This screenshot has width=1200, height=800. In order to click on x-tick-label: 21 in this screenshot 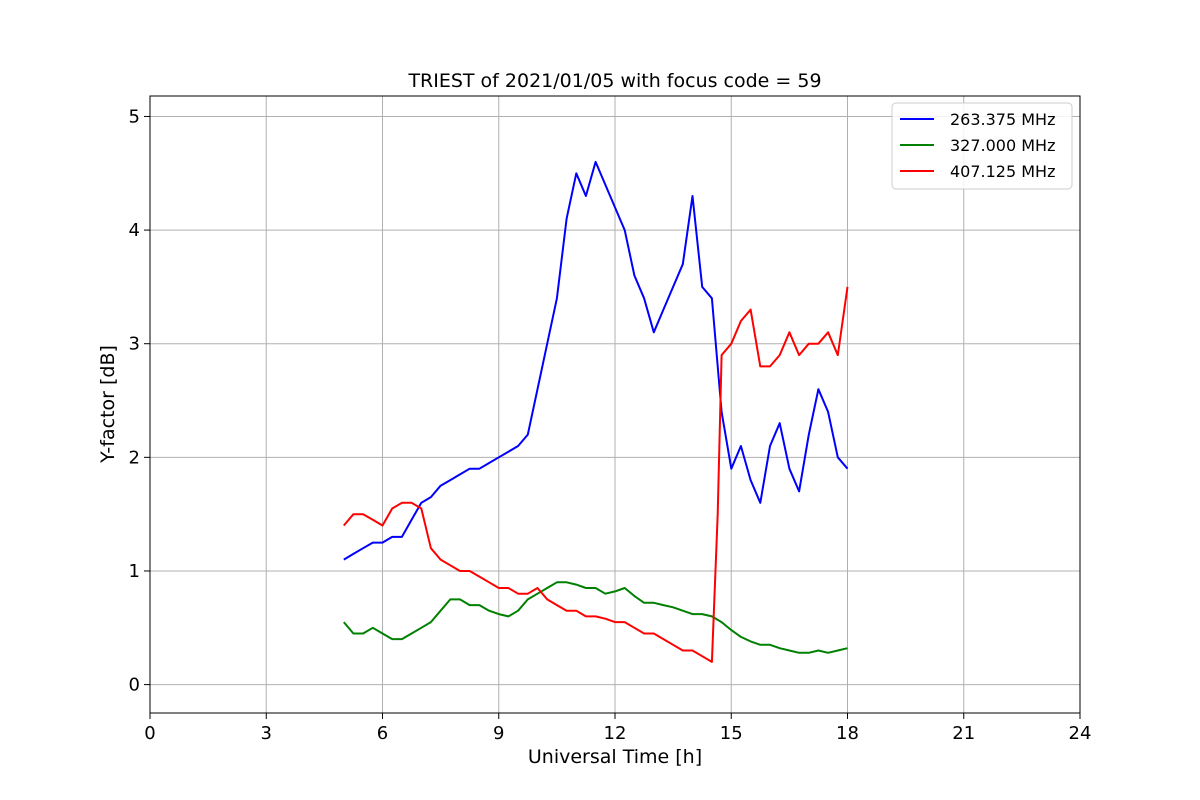, I will do `click(963, 733)`.